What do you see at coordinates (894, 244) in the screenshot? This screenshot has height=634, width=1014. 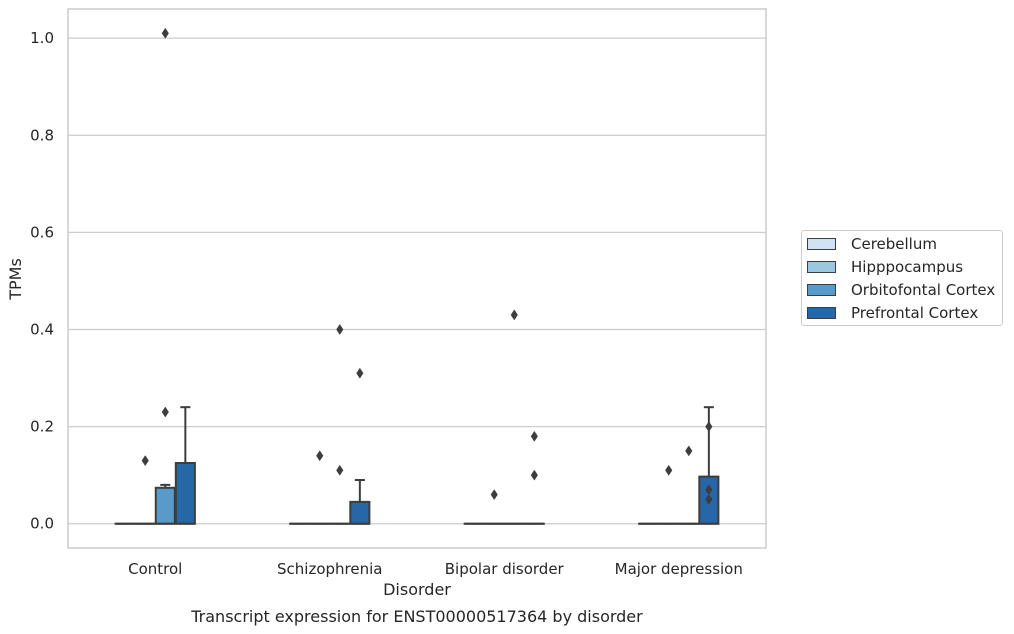 I see `legend-label: Cerebellum` at bounding box center [894, 244].